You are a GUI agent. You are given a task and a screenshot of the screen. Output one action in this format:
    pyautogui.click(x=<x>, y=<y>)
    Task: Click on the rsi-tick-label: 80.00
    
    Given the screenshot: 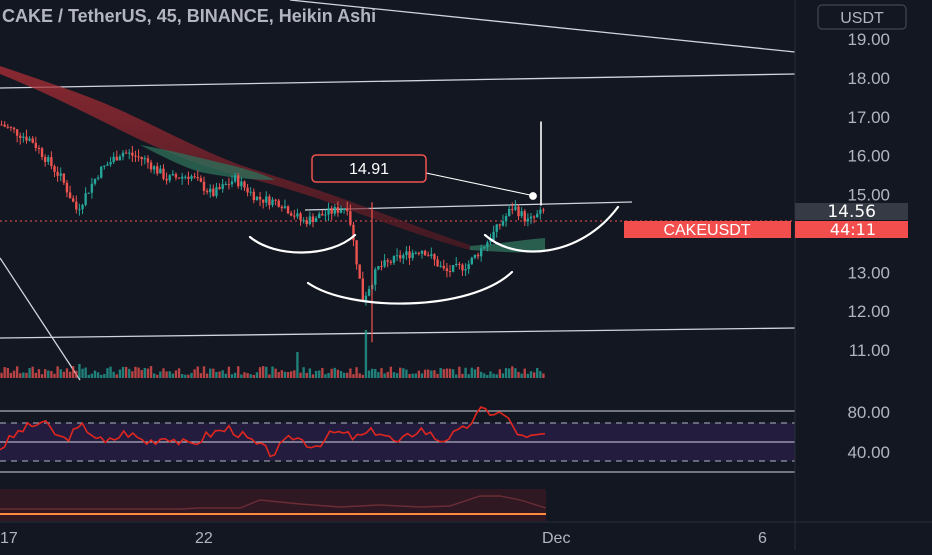 What is the action you would take?
    pyautogui.click(x=868, y=412)
    